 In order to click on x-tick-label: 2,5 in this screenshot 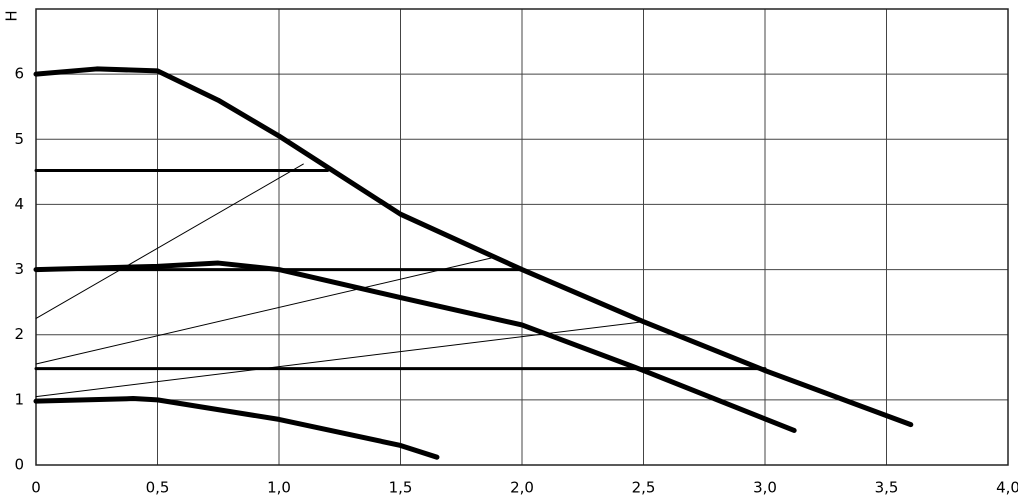, I will do `click(644, 488)`.